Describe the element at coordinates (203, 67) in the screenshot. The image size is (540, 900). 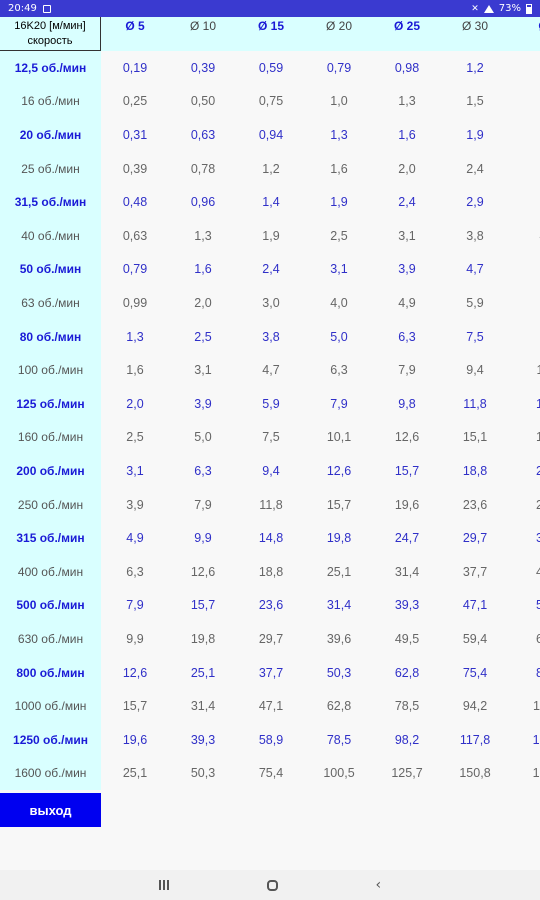
I see `table-cell: 0,39` at that location.